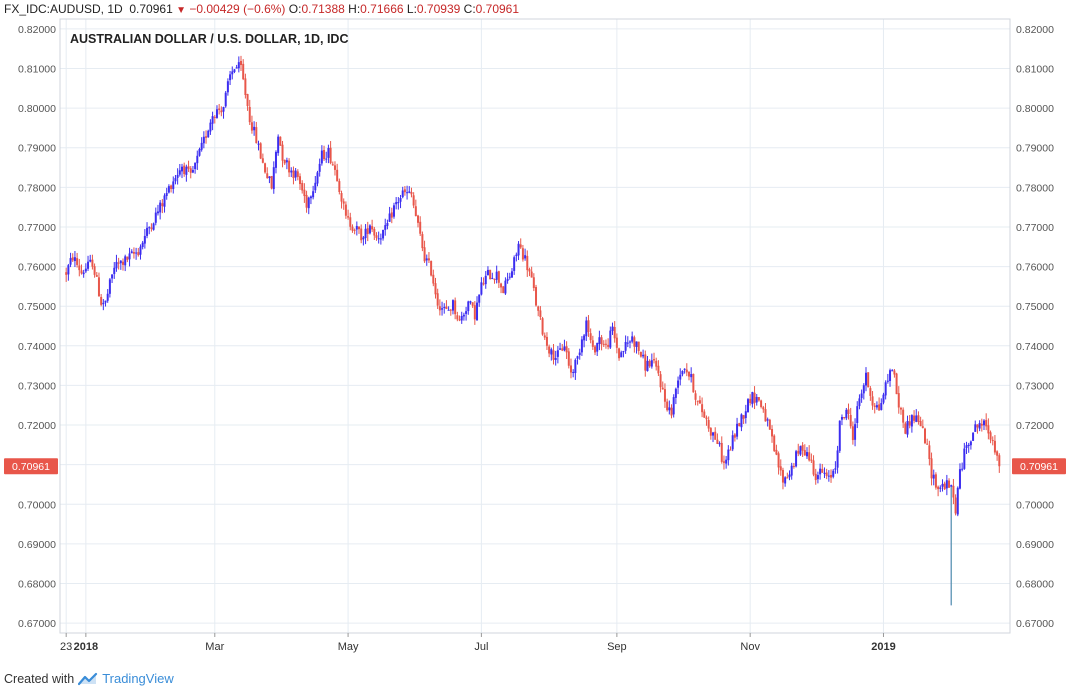 This screenshot has width=1069, height=691. Describe the element at coordinates (295, 9) in the screenshot. I see `open-label: O:` at that location.